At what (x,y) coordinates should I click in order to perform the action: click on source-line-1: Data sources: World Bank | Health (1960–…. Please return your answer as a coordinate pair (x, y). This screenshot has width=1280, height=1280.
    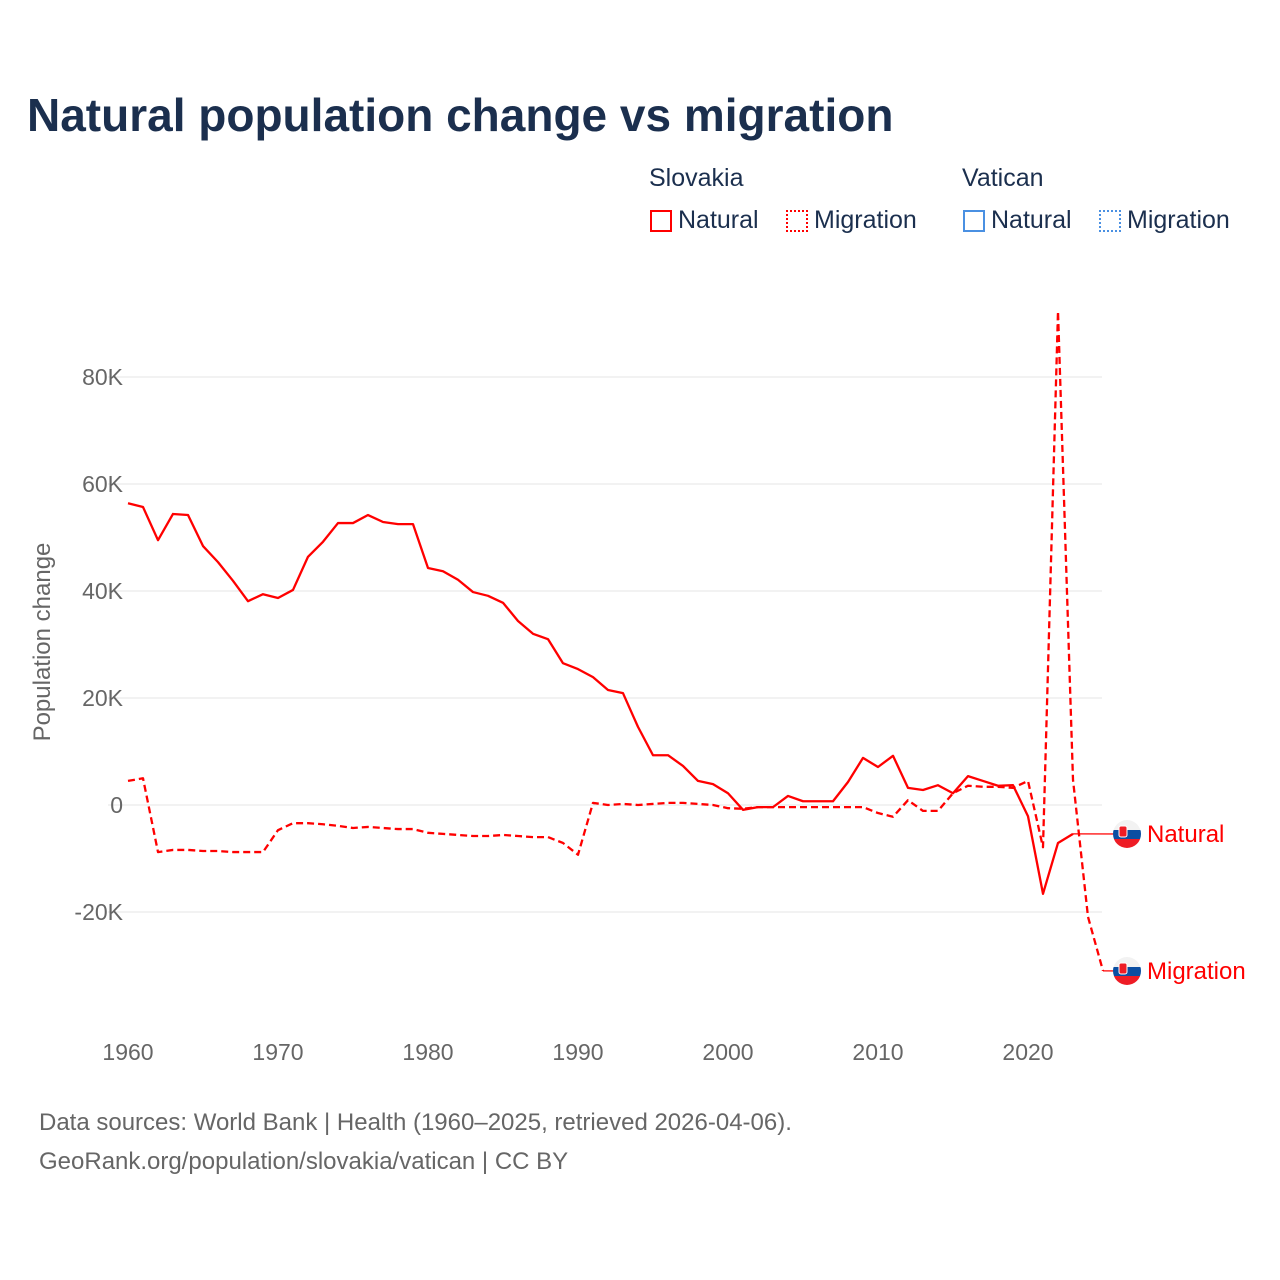
    Looking at the image, I should click on (415, 1122).